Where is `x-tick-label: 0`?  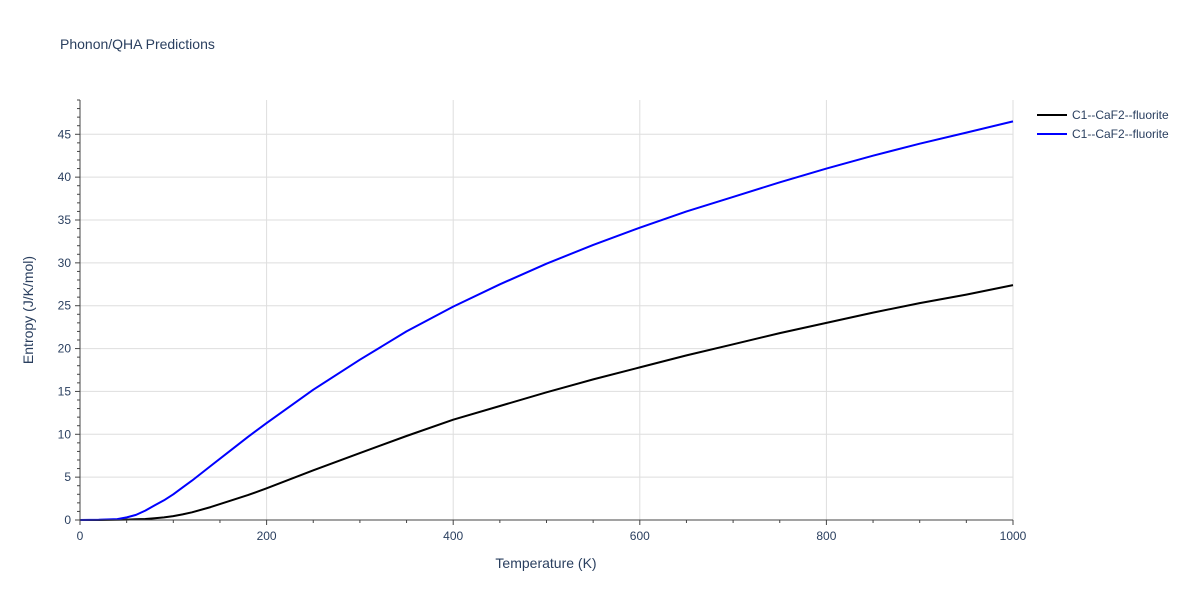
x-tick-label: 0 is located at coordinates (80, 536).